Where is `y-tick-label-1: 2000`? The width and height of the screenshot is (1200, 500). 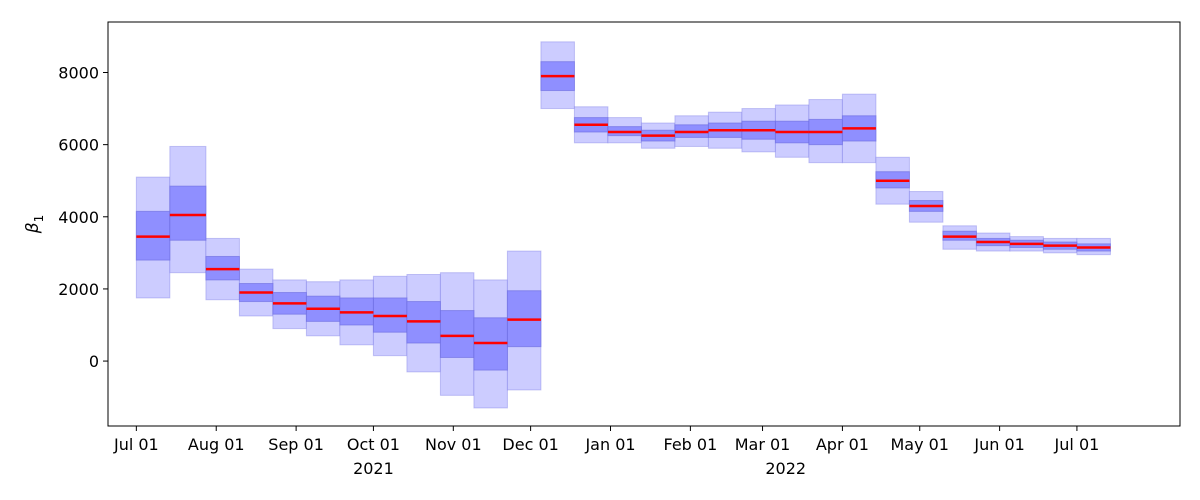
y-tick-label-1: 2000 is located at coordinates (78, 289).